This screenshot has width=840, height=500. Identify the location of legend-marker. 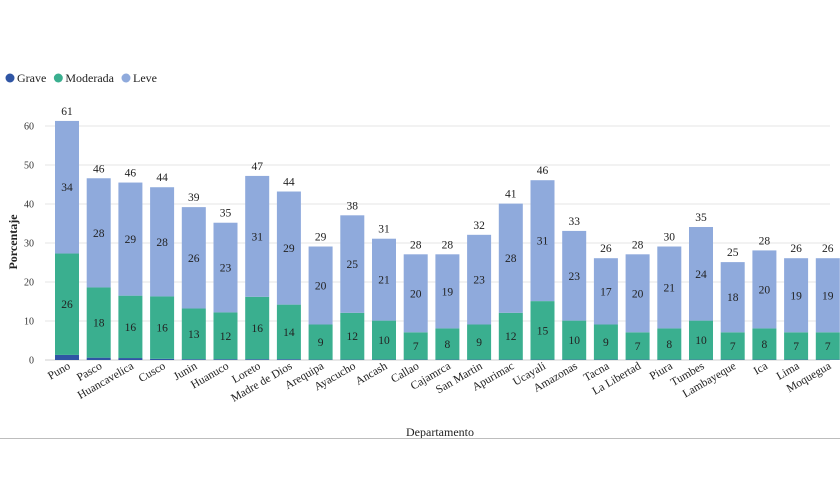
(58, 78).